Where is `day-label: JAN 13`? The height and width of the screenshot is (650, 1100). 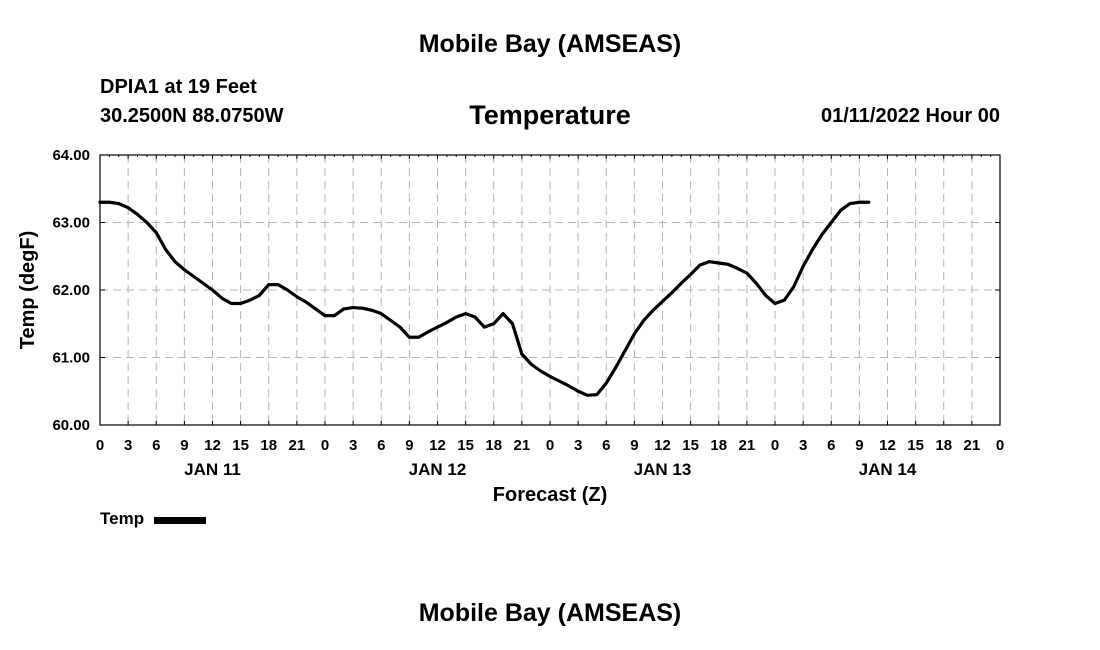
day-label: JAN 13 is located at coordinates (663, 469).